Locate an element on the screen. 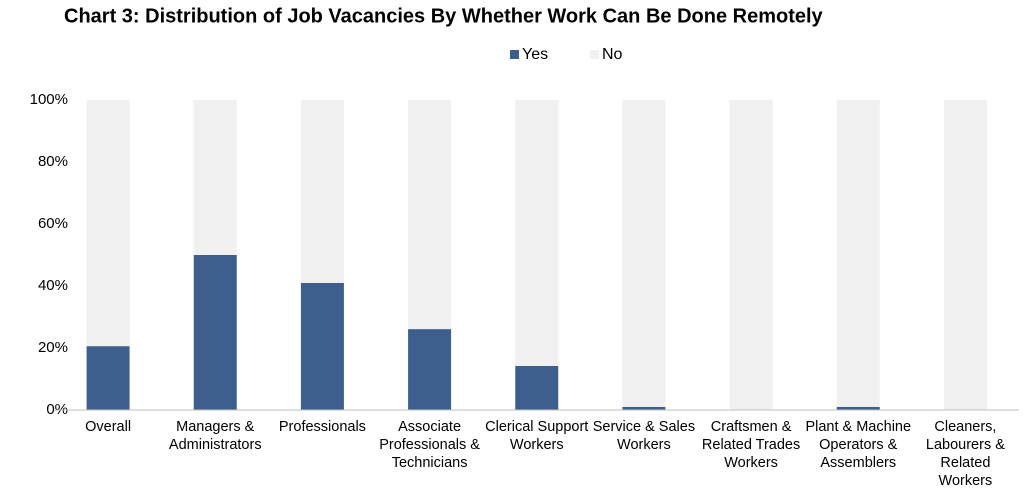  y-tick-label: 20% is located at coordinates (53, 347).